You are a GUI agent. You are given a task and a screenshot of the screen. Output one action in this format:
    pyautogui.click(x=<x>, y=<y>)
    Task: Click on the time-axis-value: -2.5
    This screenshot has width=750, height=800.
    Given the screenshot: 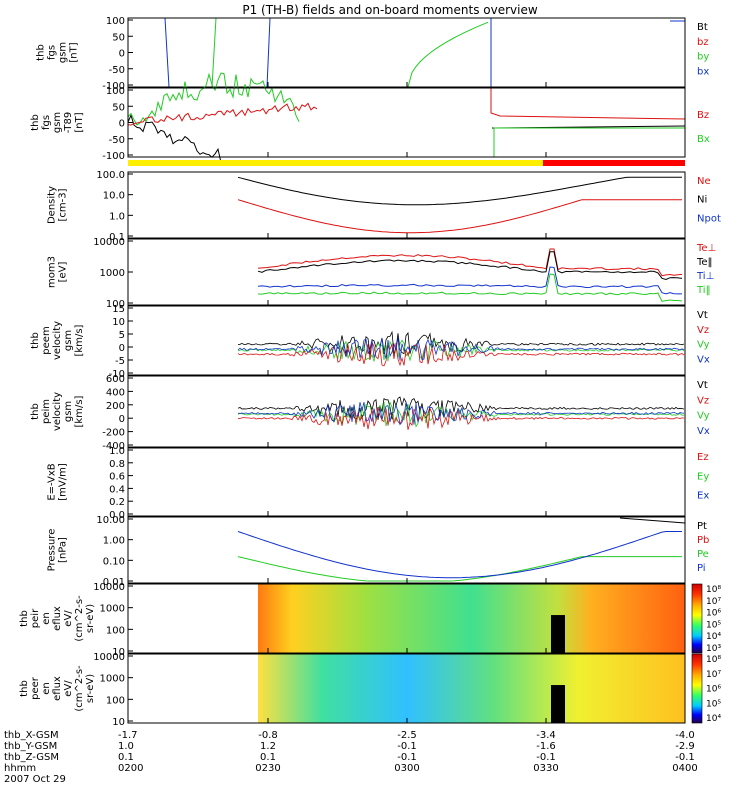 What is the action you would take?
    pyautogui.click(x=407, y=735)
    